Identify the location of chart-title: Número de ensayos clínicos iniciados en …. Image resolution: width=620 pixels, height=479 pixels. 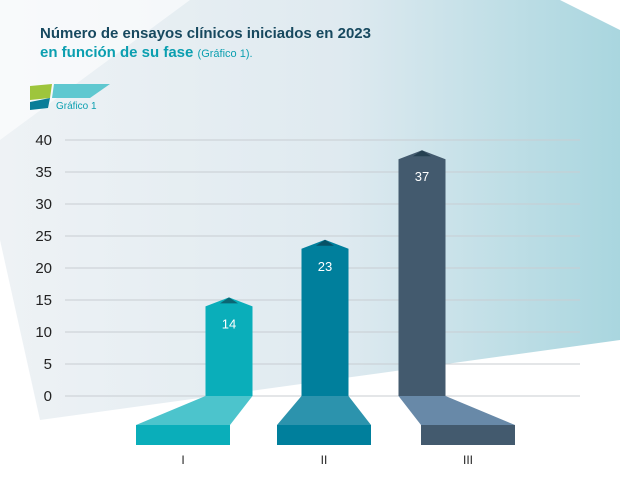
(205, 33).